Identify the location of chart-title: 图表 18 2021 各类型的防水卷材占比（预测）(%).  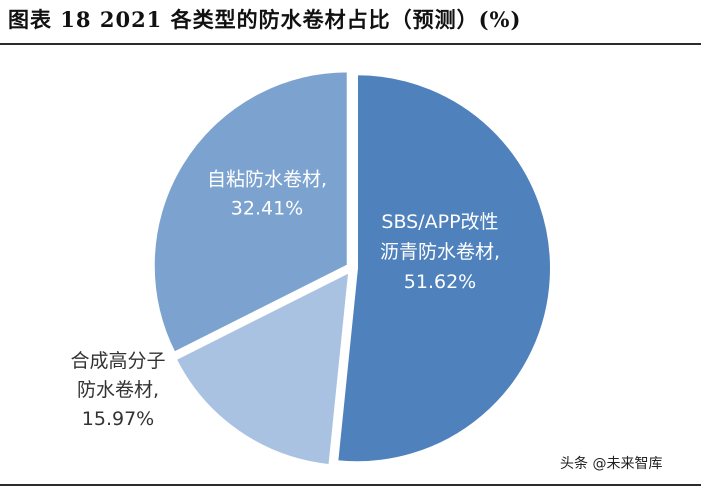
(265, 19).